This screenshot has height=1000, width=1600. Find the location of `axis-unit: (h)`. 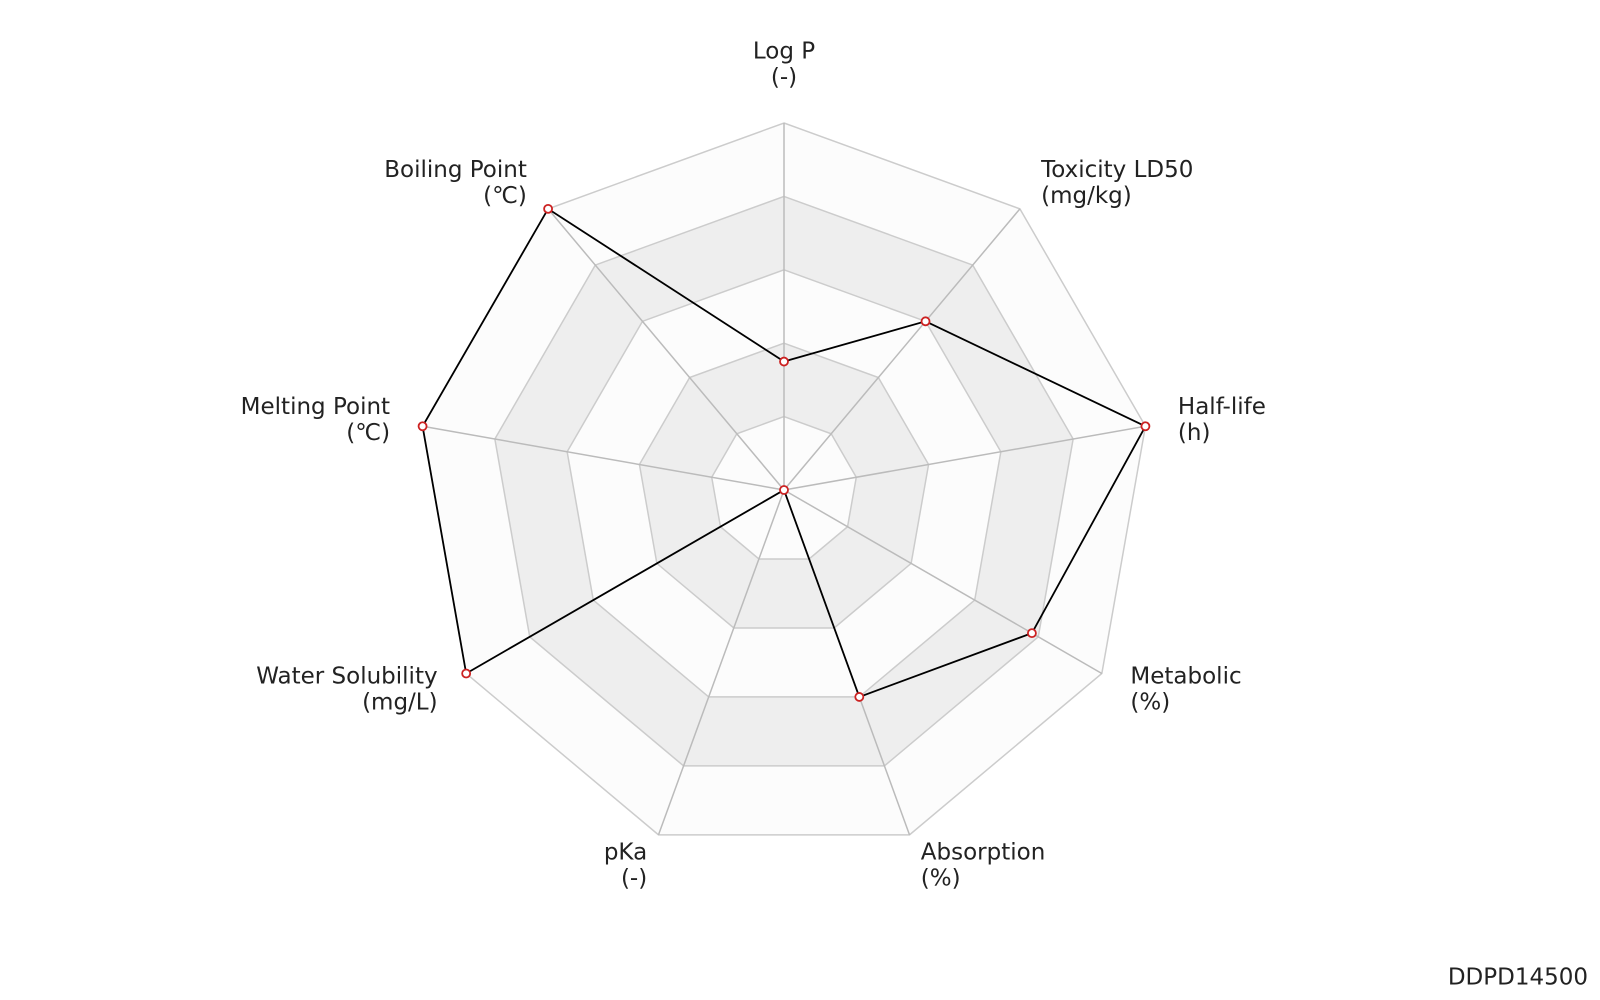

axis-unit: (h) is located at coordinates (1194, 433).